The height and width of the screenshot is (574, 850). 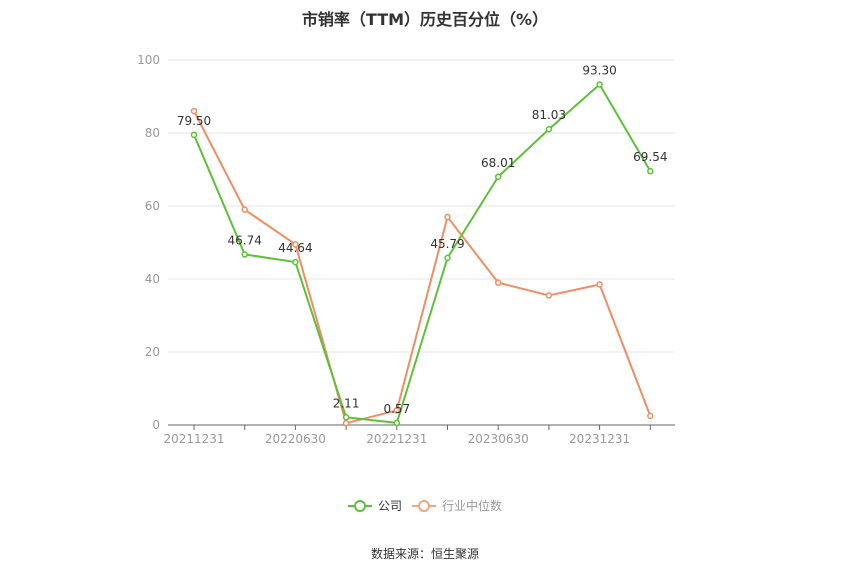 What do you see at coordinates (295, 439) in the screenshot?
I see `x-tick-label: 20220630` at bounding box center [295, 439].